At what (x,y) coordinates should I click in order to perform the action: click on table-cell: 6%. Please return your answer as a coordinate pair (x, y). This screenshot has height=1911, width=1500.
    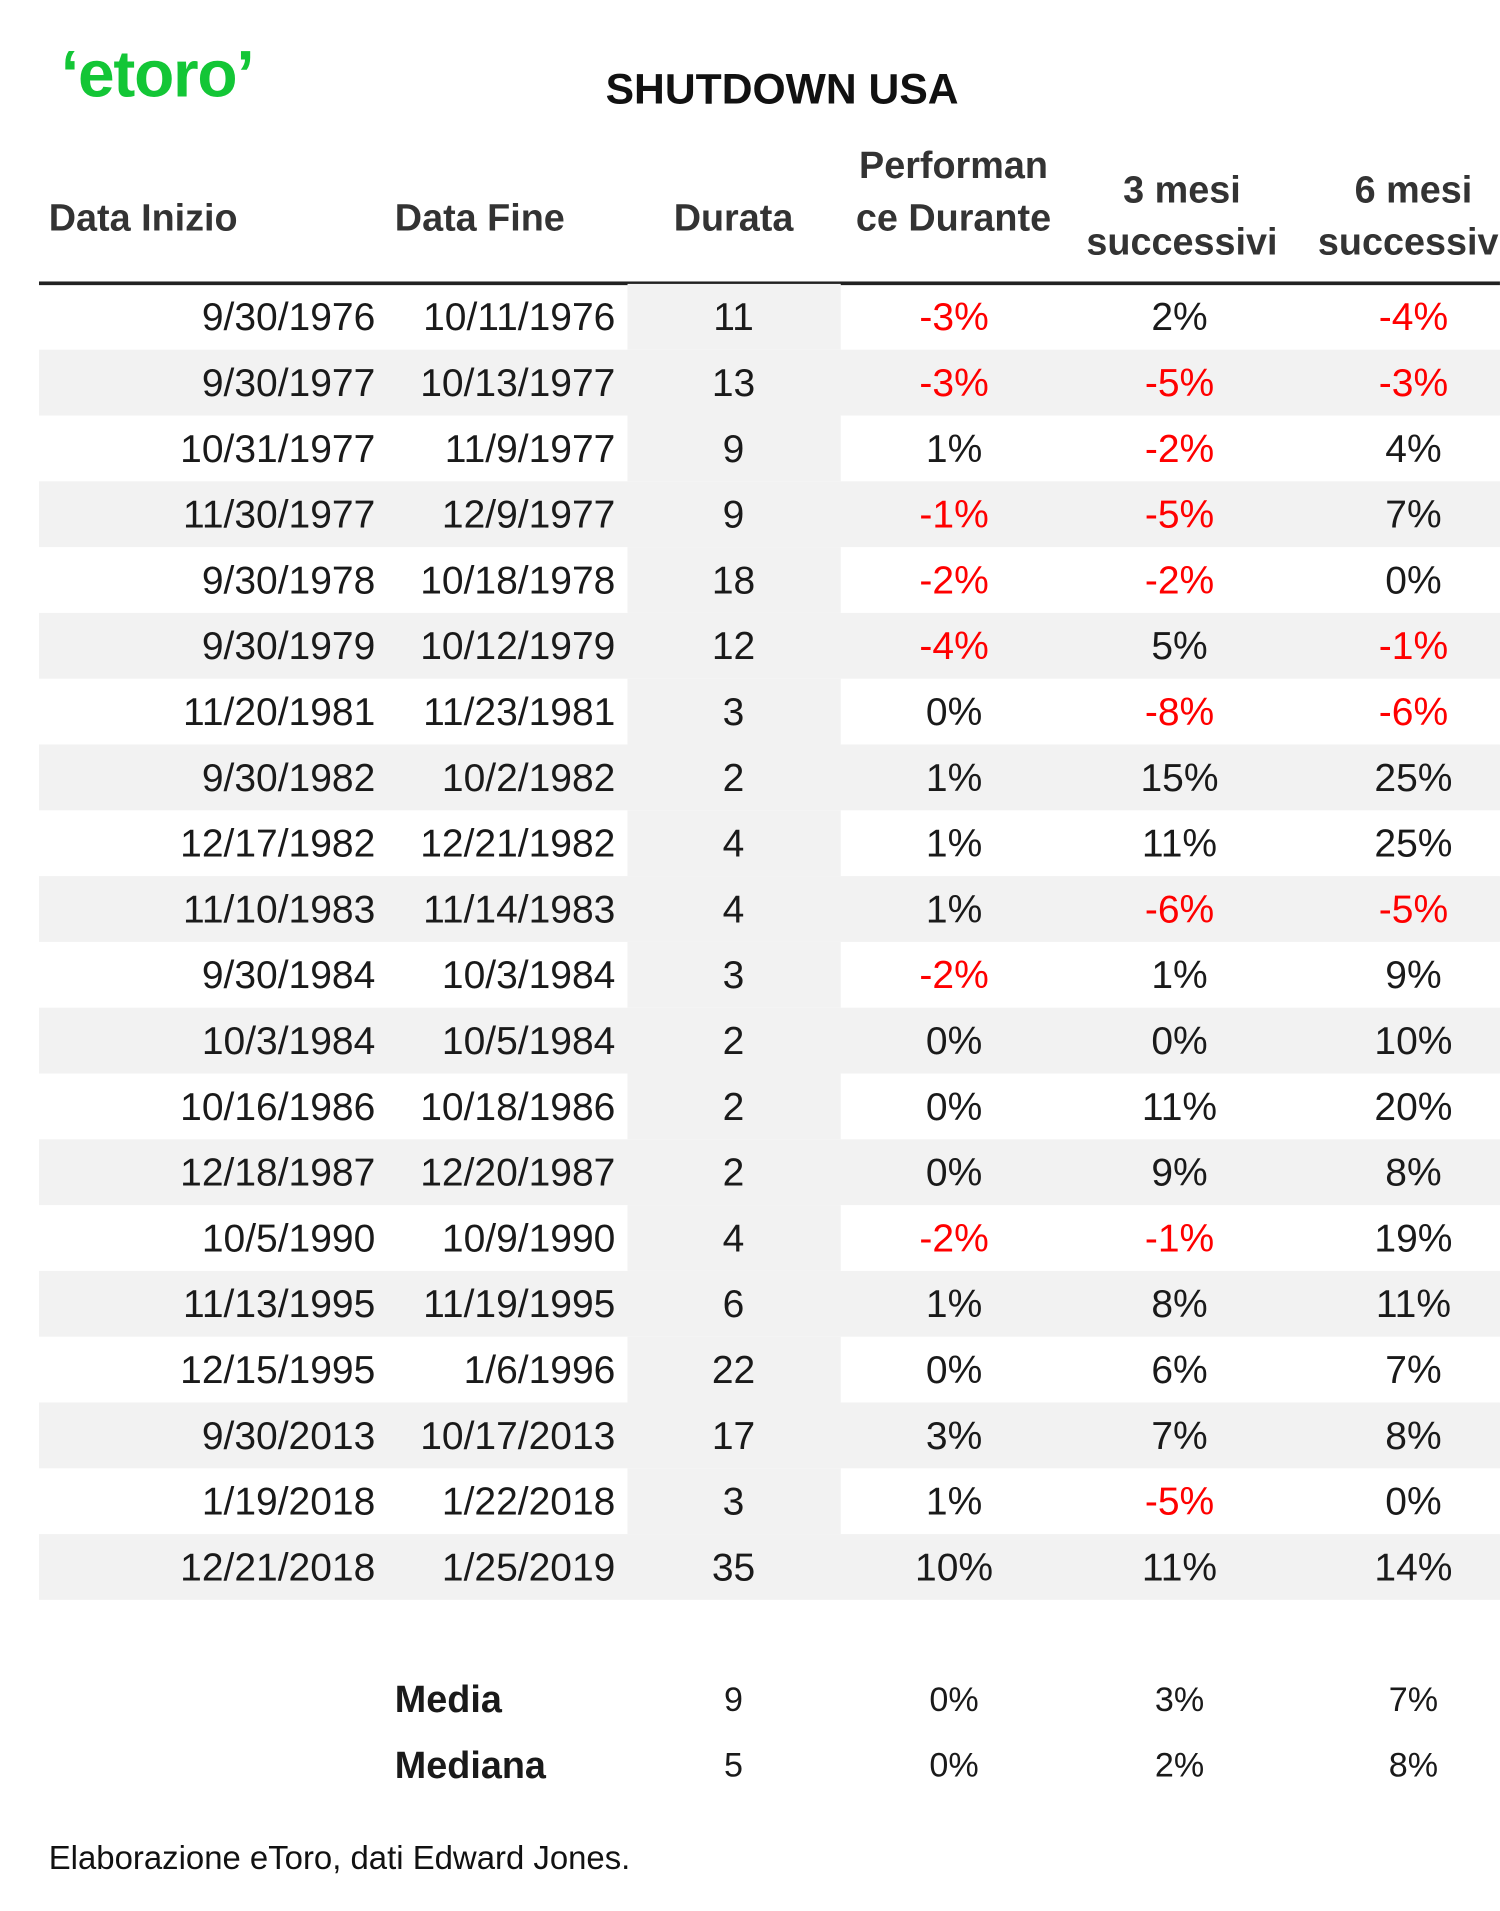
    Looking at the image, I should click on (1179, 1369).